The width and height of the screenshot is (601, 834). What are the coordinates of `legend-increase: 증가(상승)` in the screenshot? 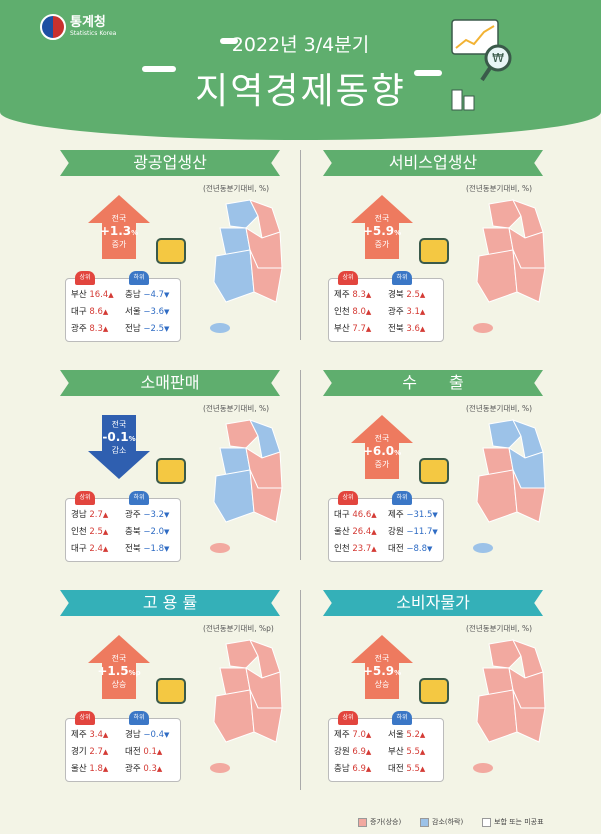 It's located at (379, 822).